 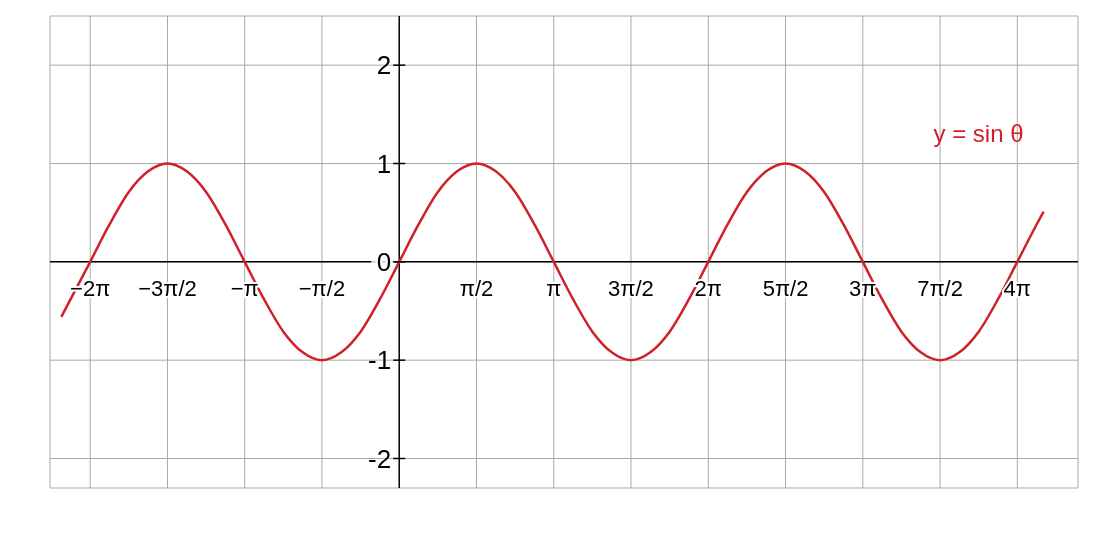 What do you see at coordinates (863, 288) in the screenshot?
I see `x-tick-label: 3π` at bounding box center [863, 288].